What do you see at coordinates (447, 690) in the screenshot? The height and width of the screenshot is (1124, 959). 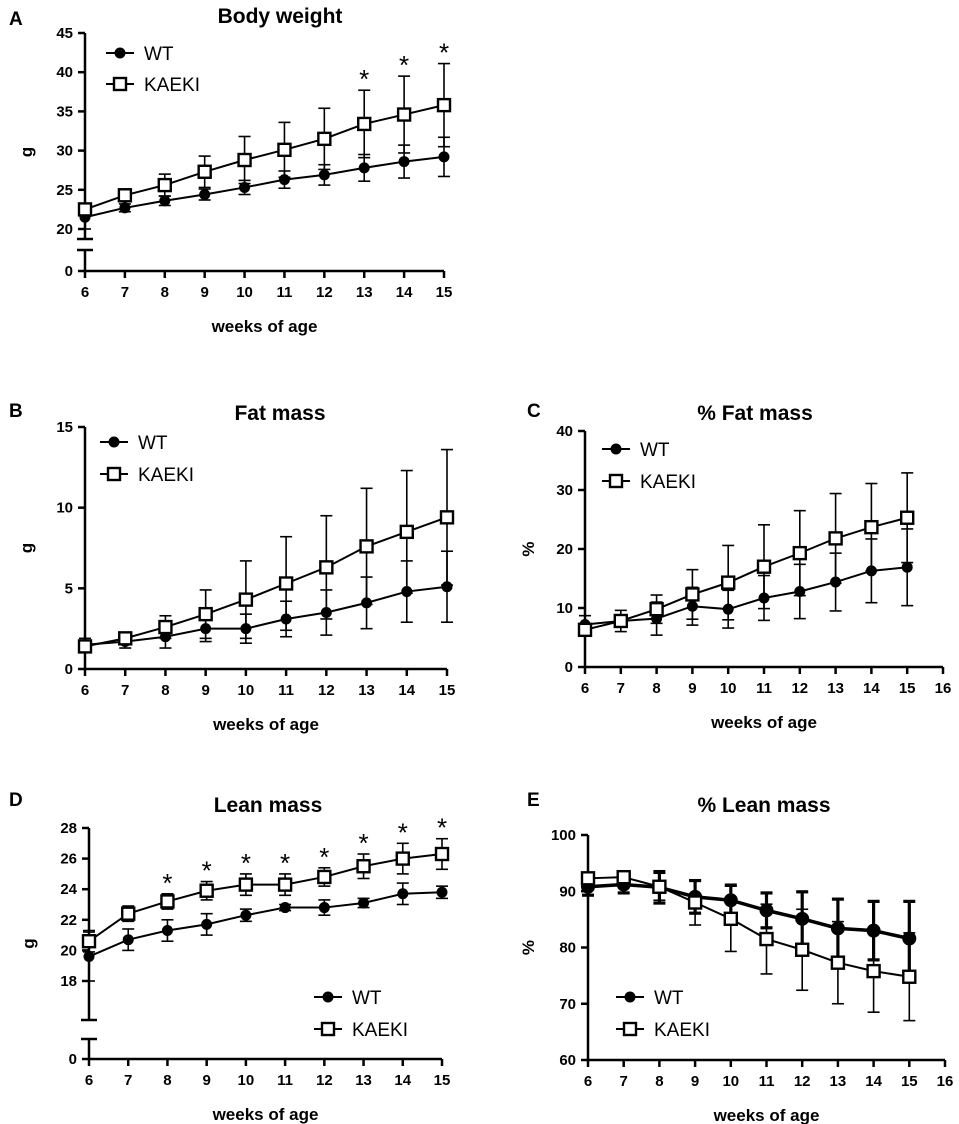 I see `x-tick-label: 15` at bounding box center [447, 690].